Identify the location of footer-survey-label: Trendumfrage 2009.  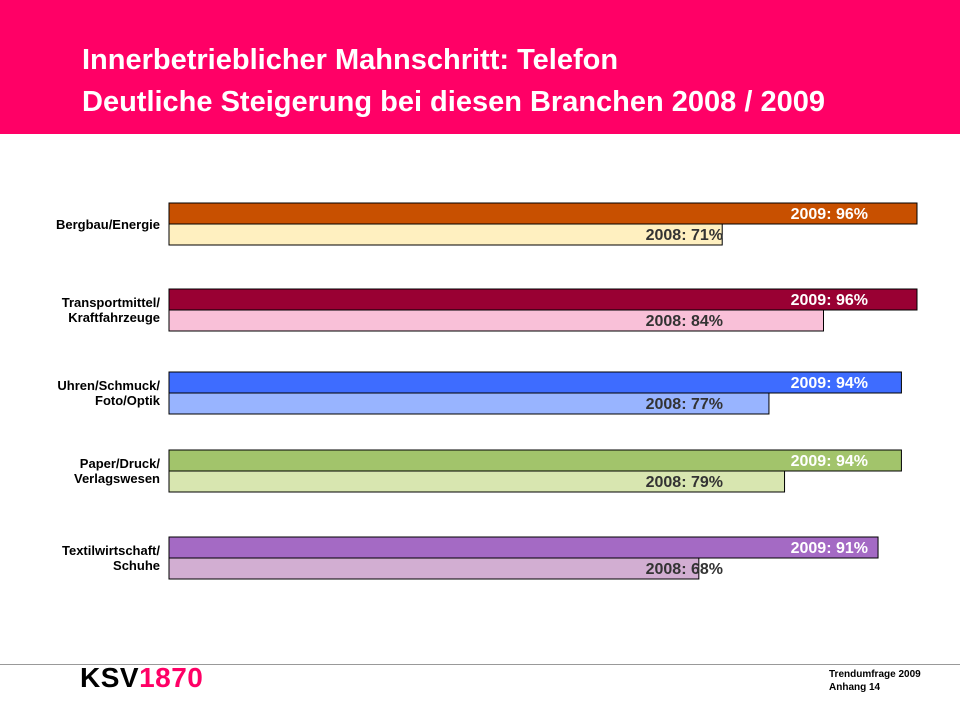
(875, 674).